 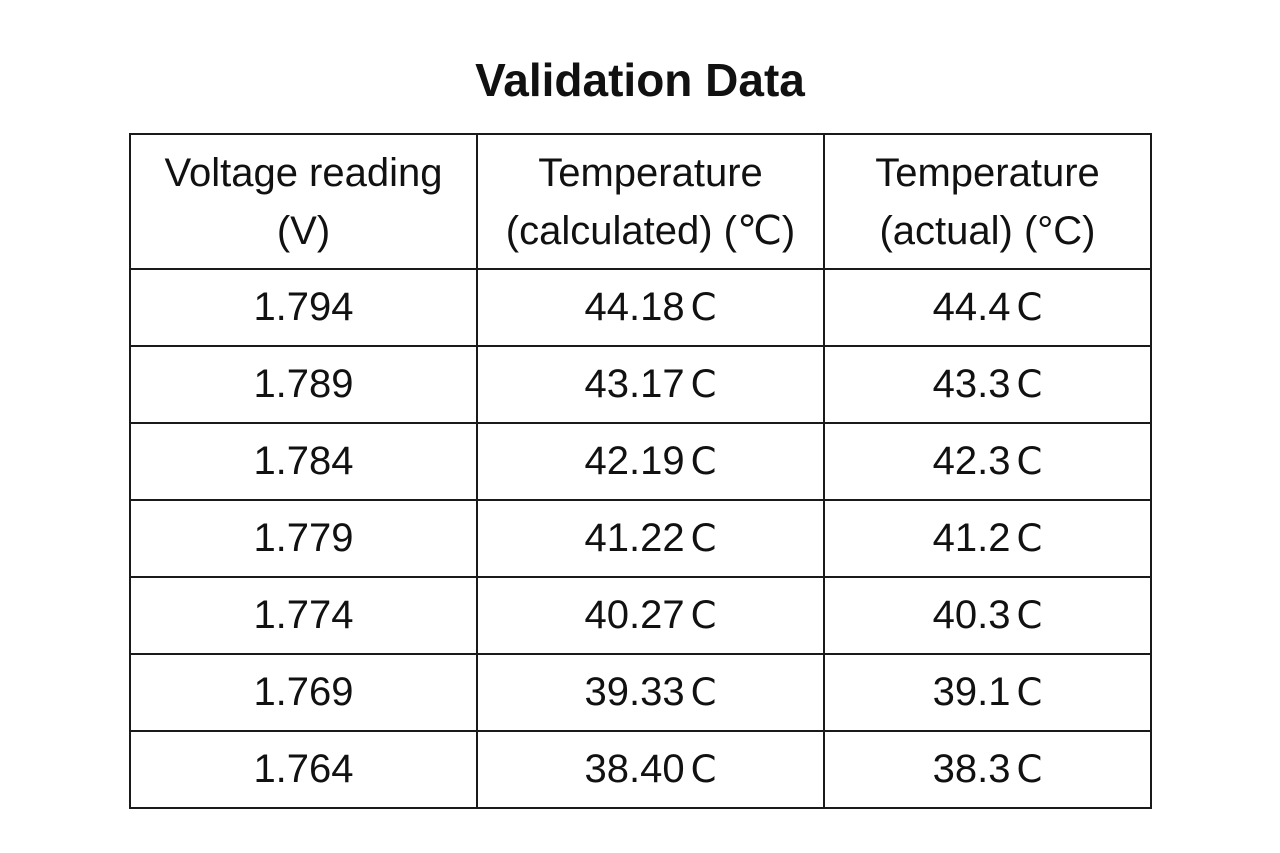 I want to click on voltage-cell: 1.774, so click(x=303, y=615).